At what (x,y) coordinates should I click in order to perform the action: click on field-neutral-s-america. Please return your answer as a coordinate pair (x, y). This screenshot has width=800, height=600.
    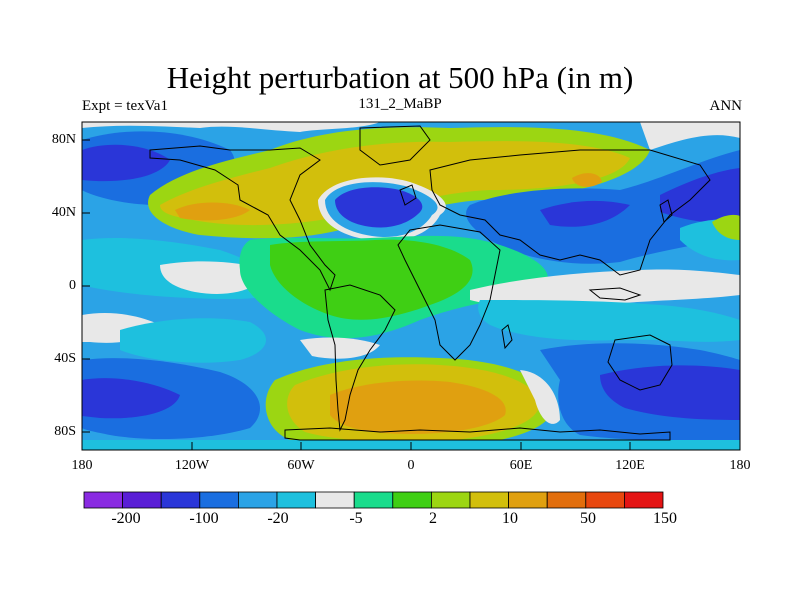
    Looking at the image, I should click on (340, 348).